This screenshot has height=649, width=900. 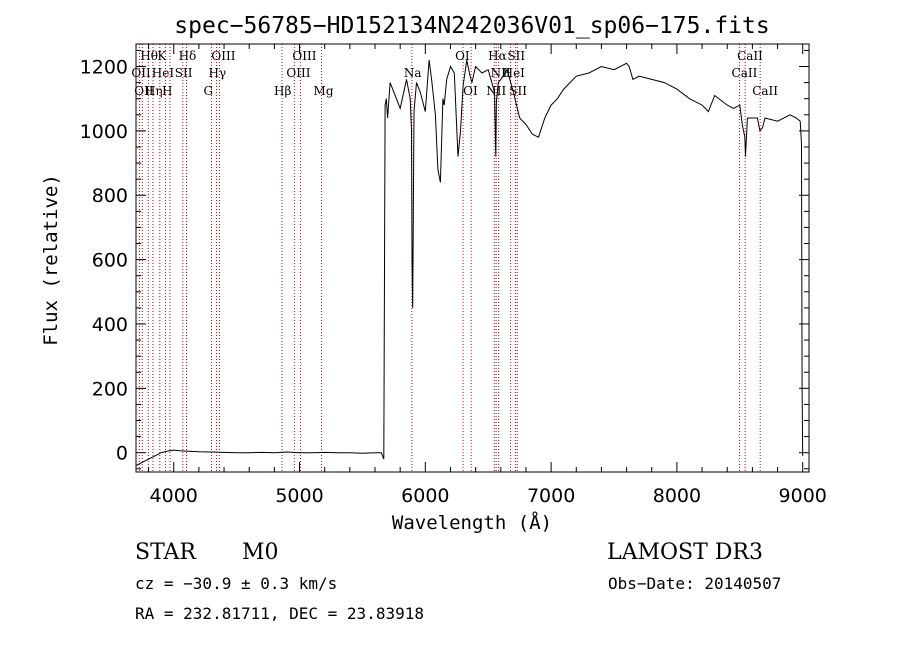 I want to click on y-tick-label: 800, so click(x=110, y=196).